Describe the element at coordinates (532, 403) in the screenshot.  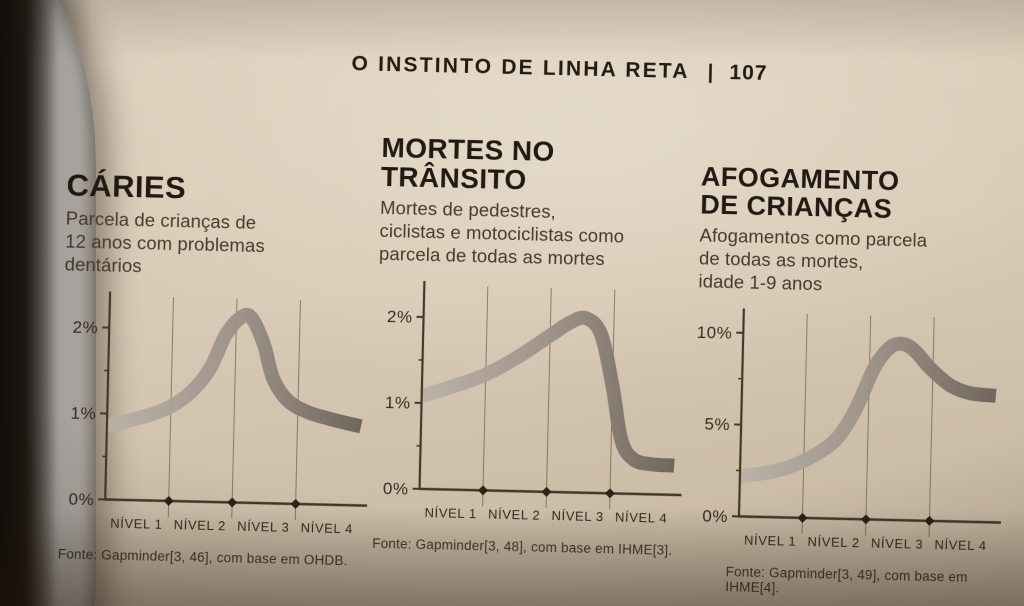
I see `chart-canvas-traffic-deaths: 0% 1% 2% NÍVEL 1 NÍVEL 2 NÍVEL 3 NÍVEL 4` at that location.